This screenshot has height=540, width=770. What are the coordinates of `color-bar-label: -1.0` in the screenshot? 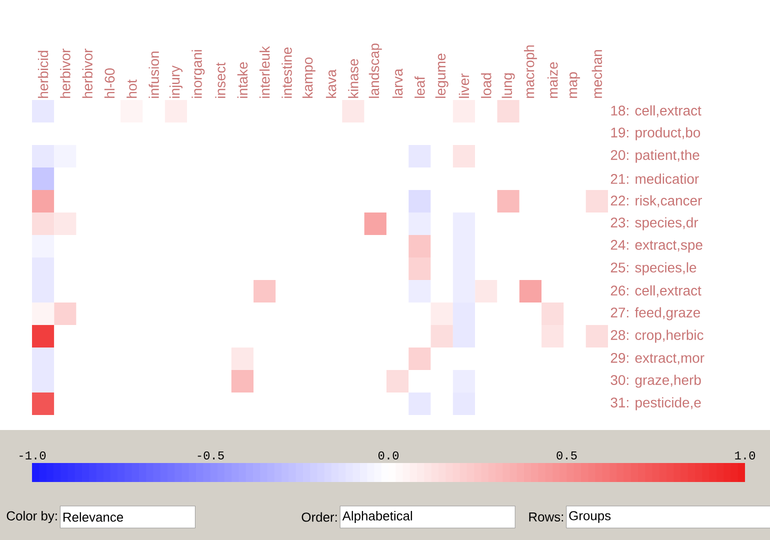 It's located at (33, 455).